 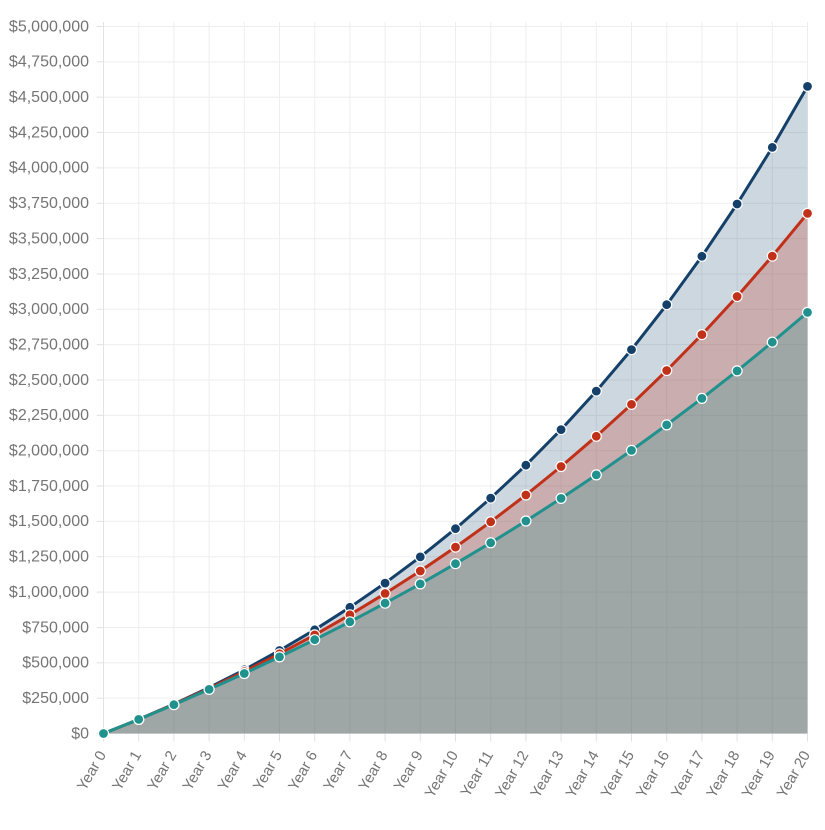 I want to click on svg-text: $4,750,000, so click(x=49, y=62).